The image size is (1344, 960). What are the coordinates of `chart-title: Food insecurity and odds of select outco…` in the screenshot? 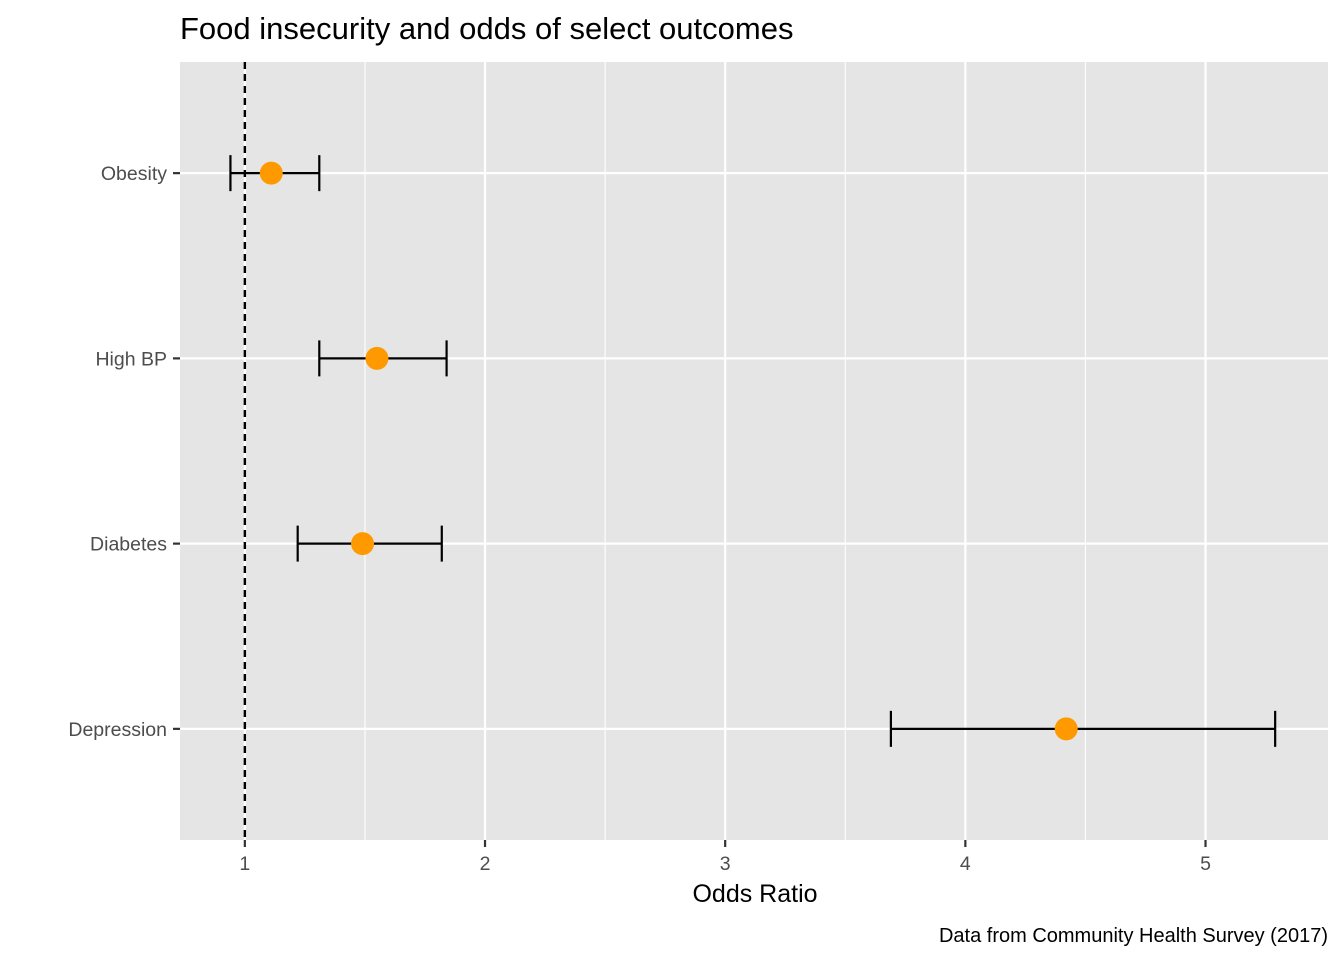 It's located at (486, 28).